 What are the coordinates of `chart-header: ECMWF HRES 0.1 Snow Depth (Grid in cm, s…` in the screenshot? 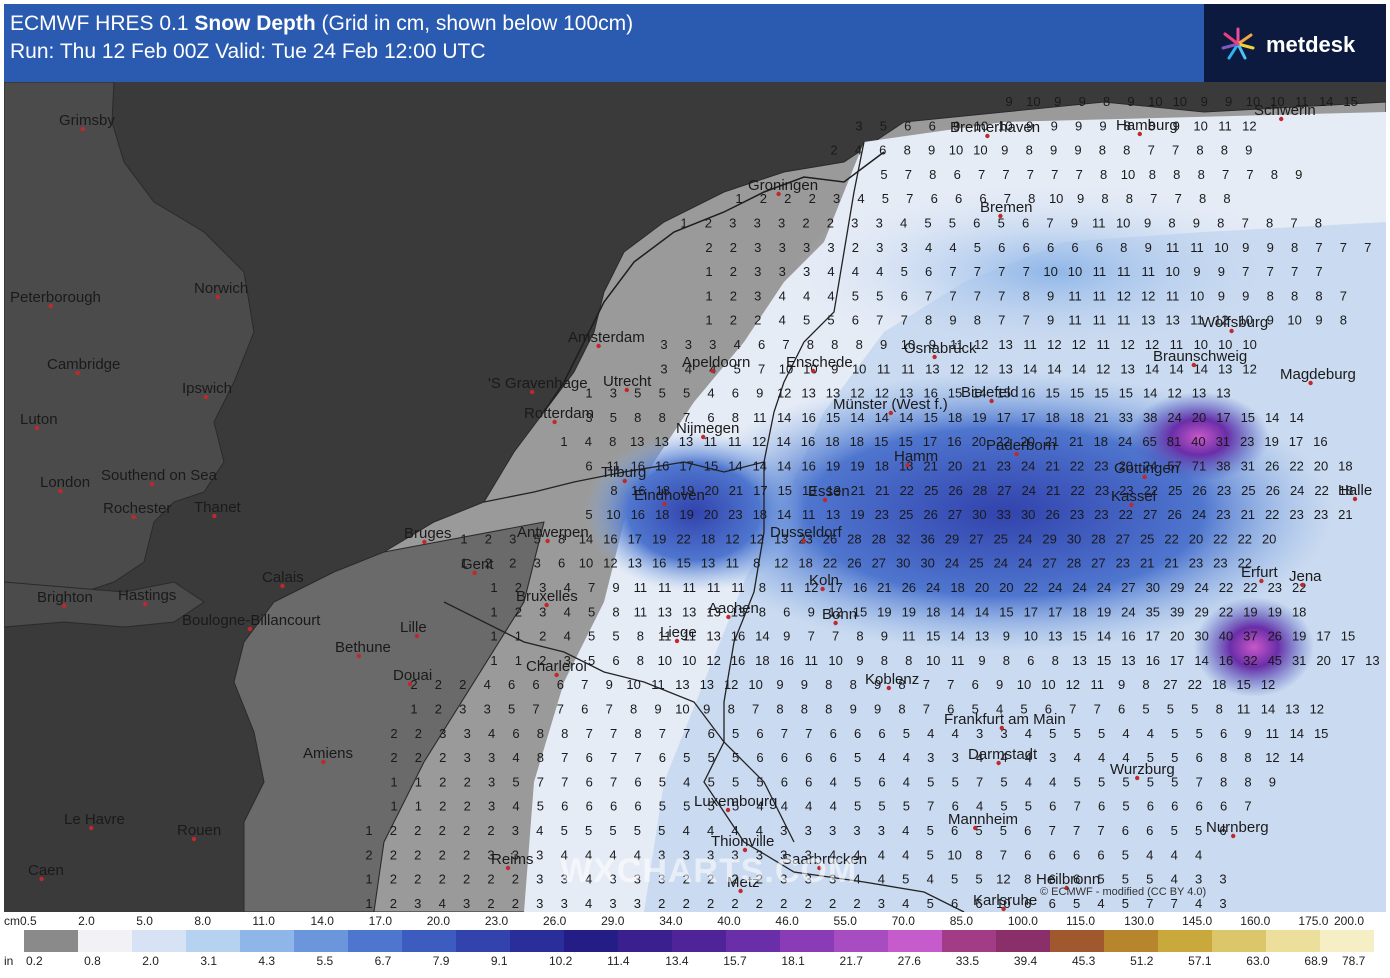 It's located at (604, 43).